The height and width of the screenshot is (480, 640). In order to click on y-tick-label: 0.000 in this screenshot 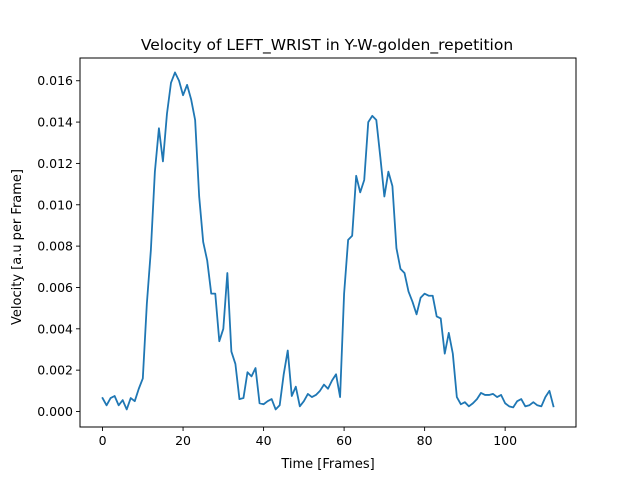, I will do `click(55, 411)`.